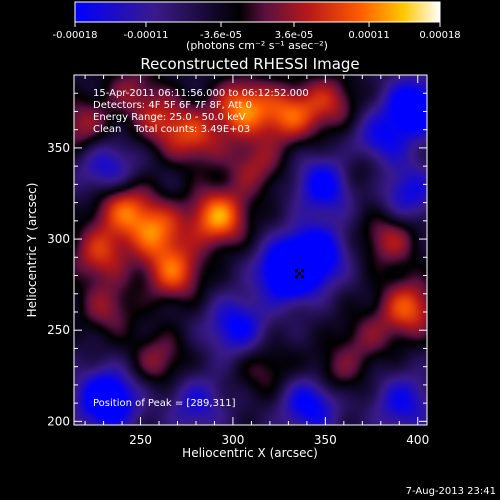  Describe the element at coordinates (325, 440) in the screenshot. I see `x-tick-label: 350` at that location.